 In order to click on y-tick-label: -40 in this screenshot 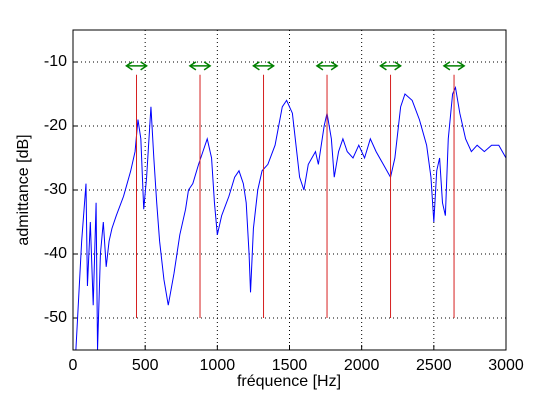, I will do `click(55, 253)`.